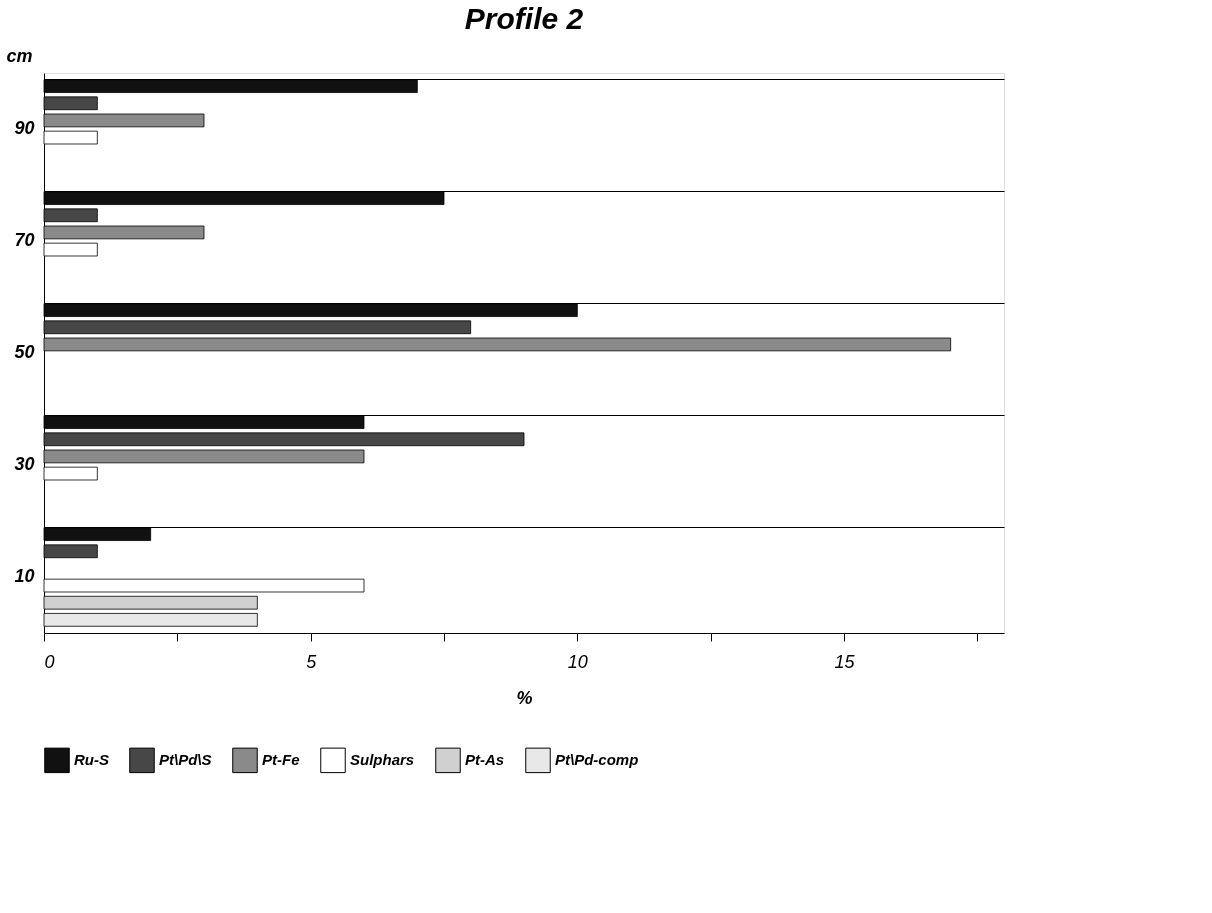 This screenshot has width=1212, height=913. I want to click on y-tick-label: 90, so click(24, 128).